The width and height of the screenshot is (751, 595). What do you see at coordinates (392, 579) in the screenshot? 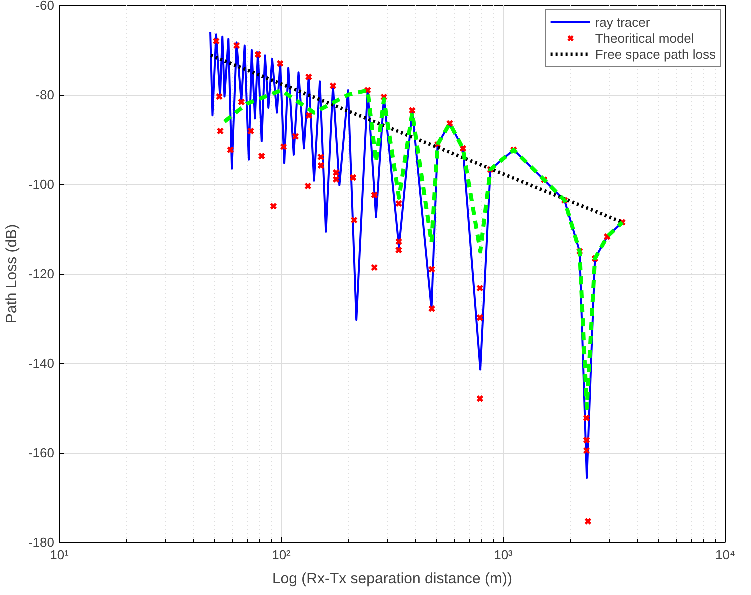
I see `x-axis-title: Log (Rx-Tx separation distance (m))` at bounding box center [392, 579].